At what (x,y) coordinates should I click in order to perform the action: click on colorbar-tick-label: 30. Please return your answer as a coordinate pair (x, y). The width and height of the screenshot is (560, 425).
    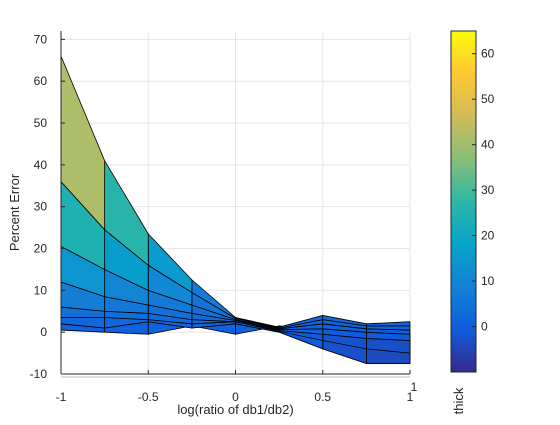
    Looking at the image, I should click on (488, 190).